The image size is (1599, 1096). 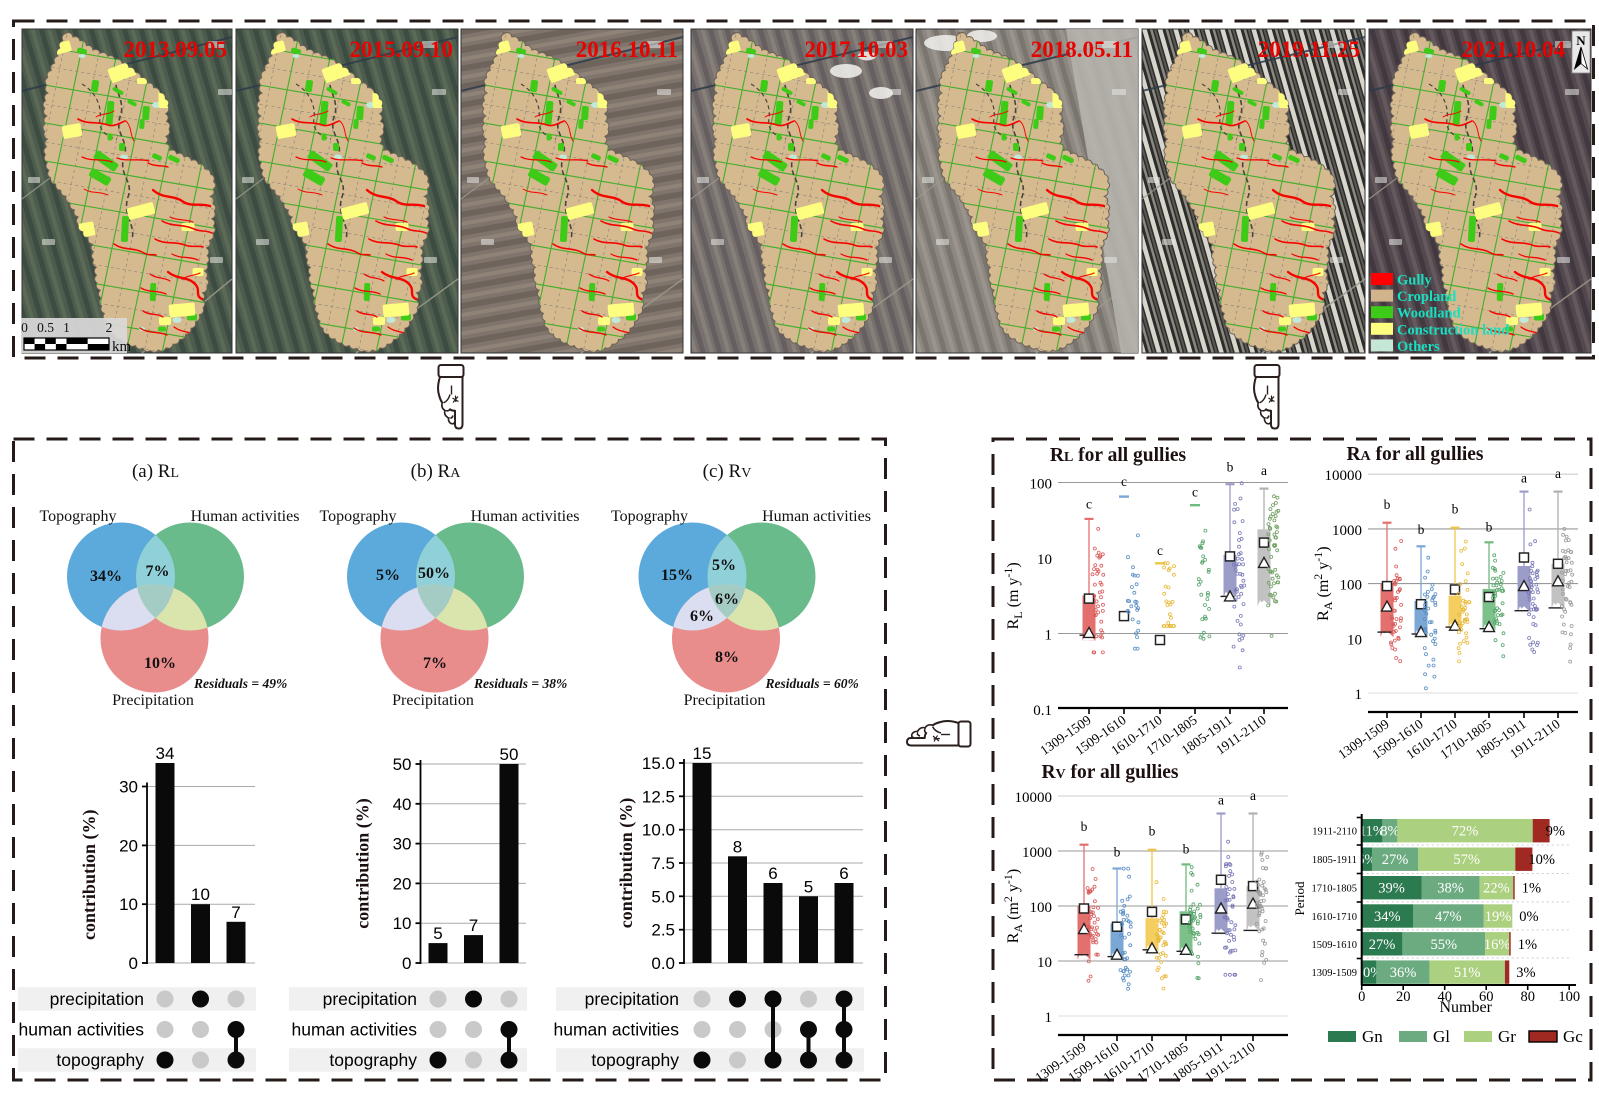 I want to click on svg-text: Woodland, so click(x=1429, y=314).